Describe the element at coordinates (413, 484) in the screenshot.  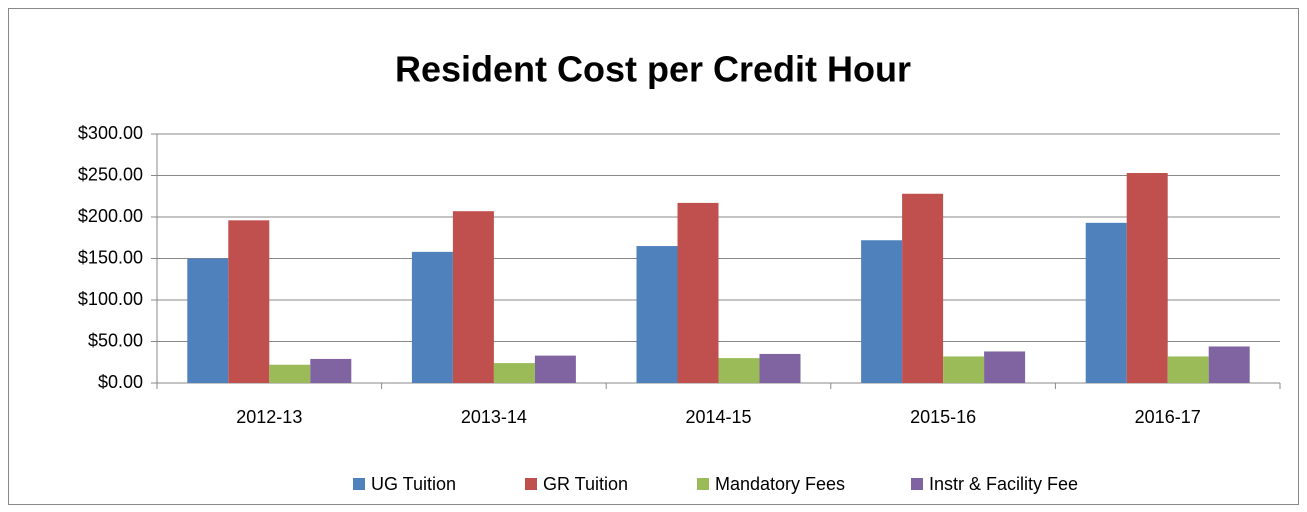
I see `legend-label: UG Tuition` at that location.